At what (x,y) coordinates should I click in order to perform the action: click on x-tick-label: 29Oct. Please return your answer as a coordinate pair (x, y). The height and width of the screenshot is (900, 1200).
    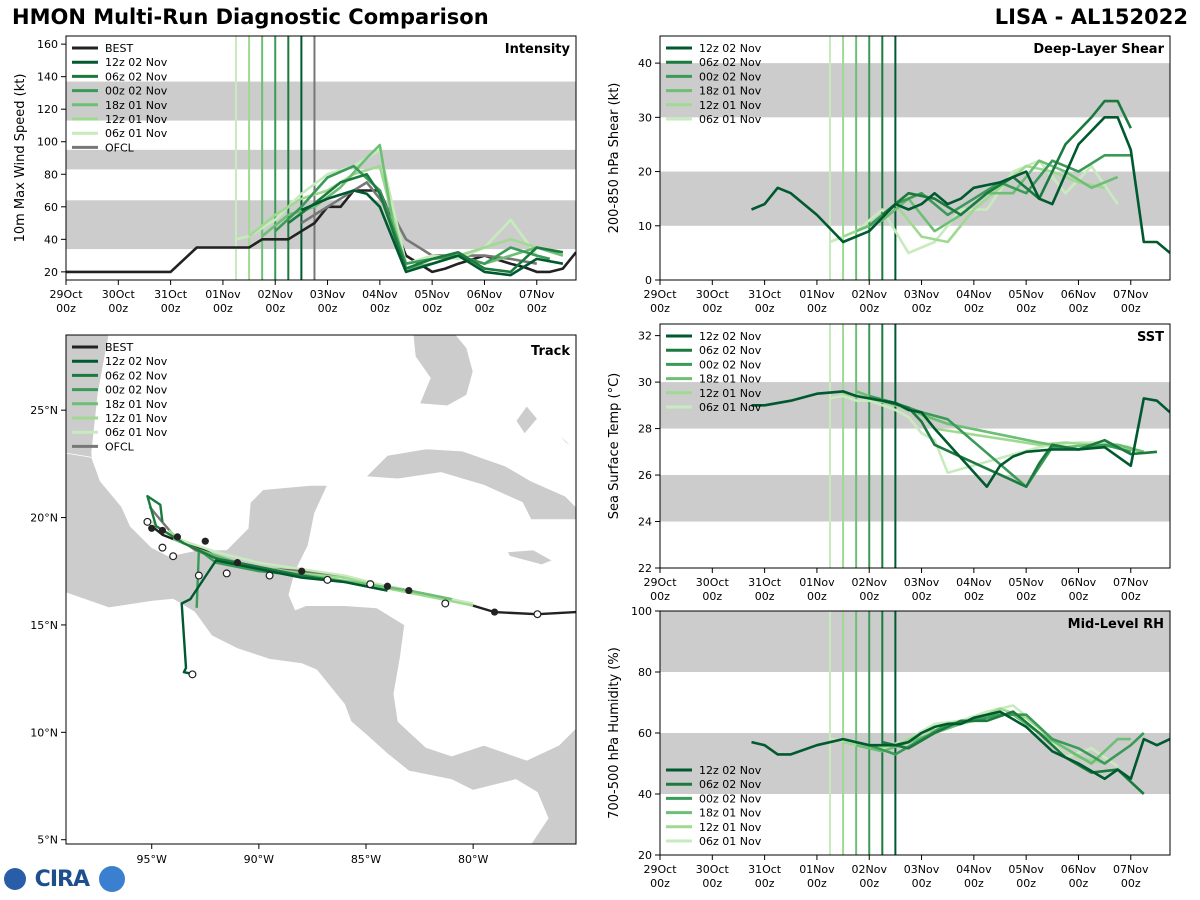
    Looking at the image, I should click on (660, 582).